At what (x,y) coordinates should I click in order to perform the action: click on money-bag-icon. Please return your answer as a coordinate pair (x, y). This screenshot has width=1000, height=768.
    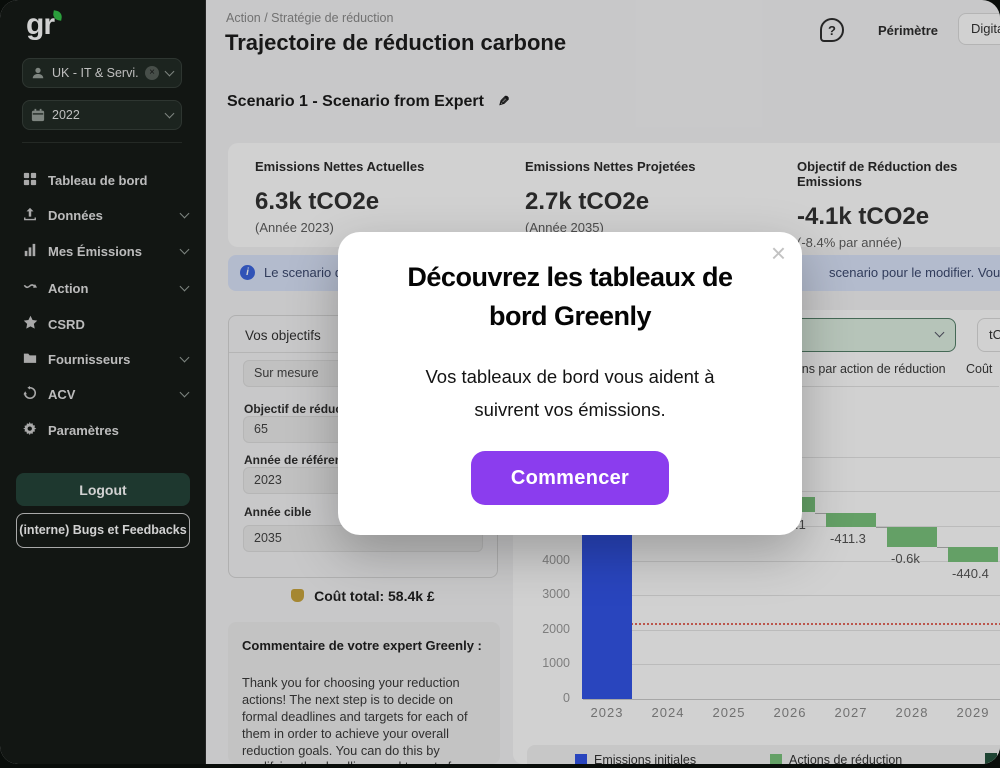
    Looking at the image, I should click on (298, 595).